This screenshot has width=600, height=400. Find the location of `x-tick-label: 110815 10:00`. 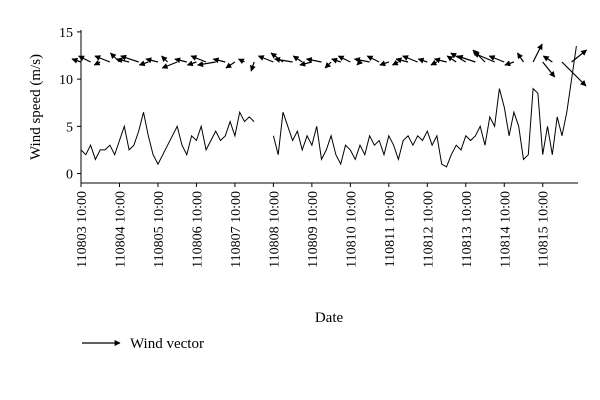

x-tick-label: 110815 10:00 is located at coordinates (544, 229).